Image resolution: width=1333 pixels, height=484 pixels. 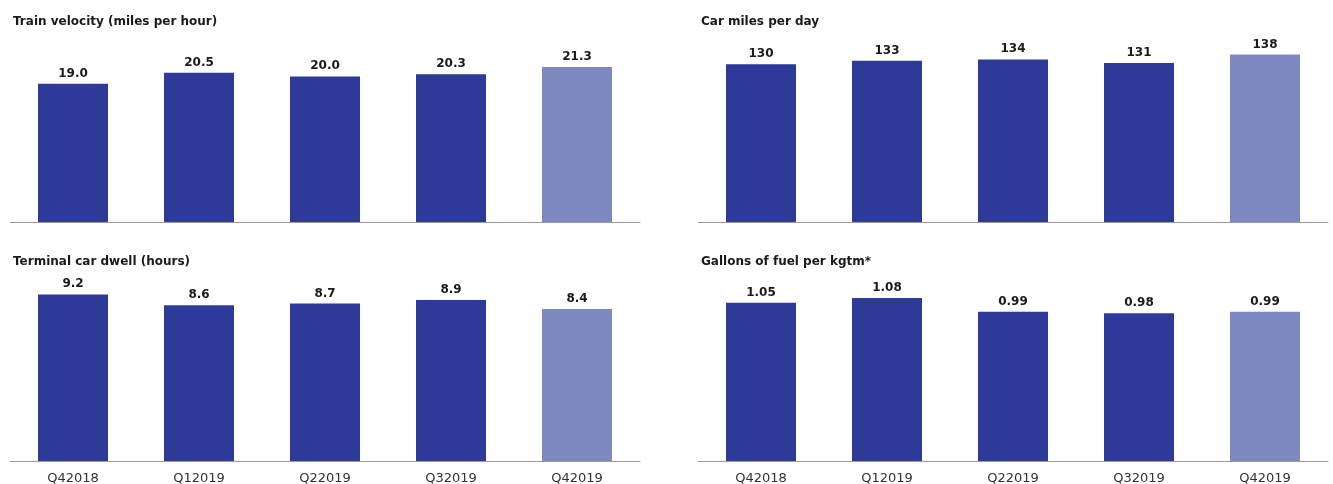 I want to click on data-label: 8.4, so click(x=577, y=297).